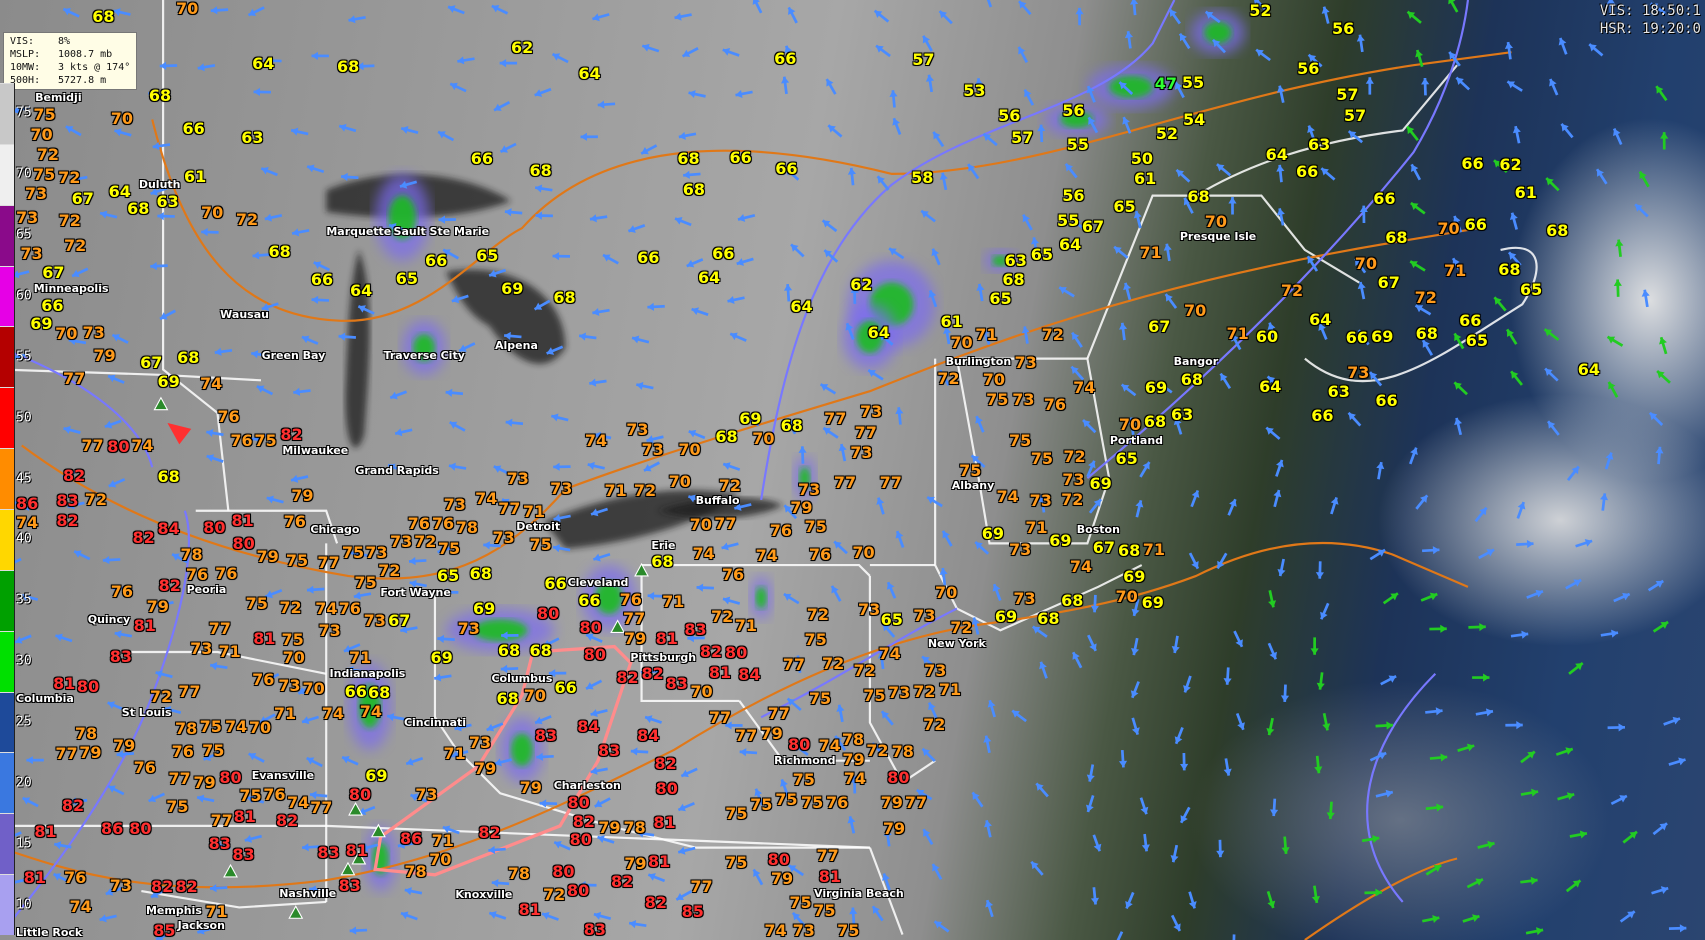 The image size is (1705, 940). What do you see at coordinates (835, 419) in the screenshot?
I see `temperature-label: 77` at bounding box center [835, 419].